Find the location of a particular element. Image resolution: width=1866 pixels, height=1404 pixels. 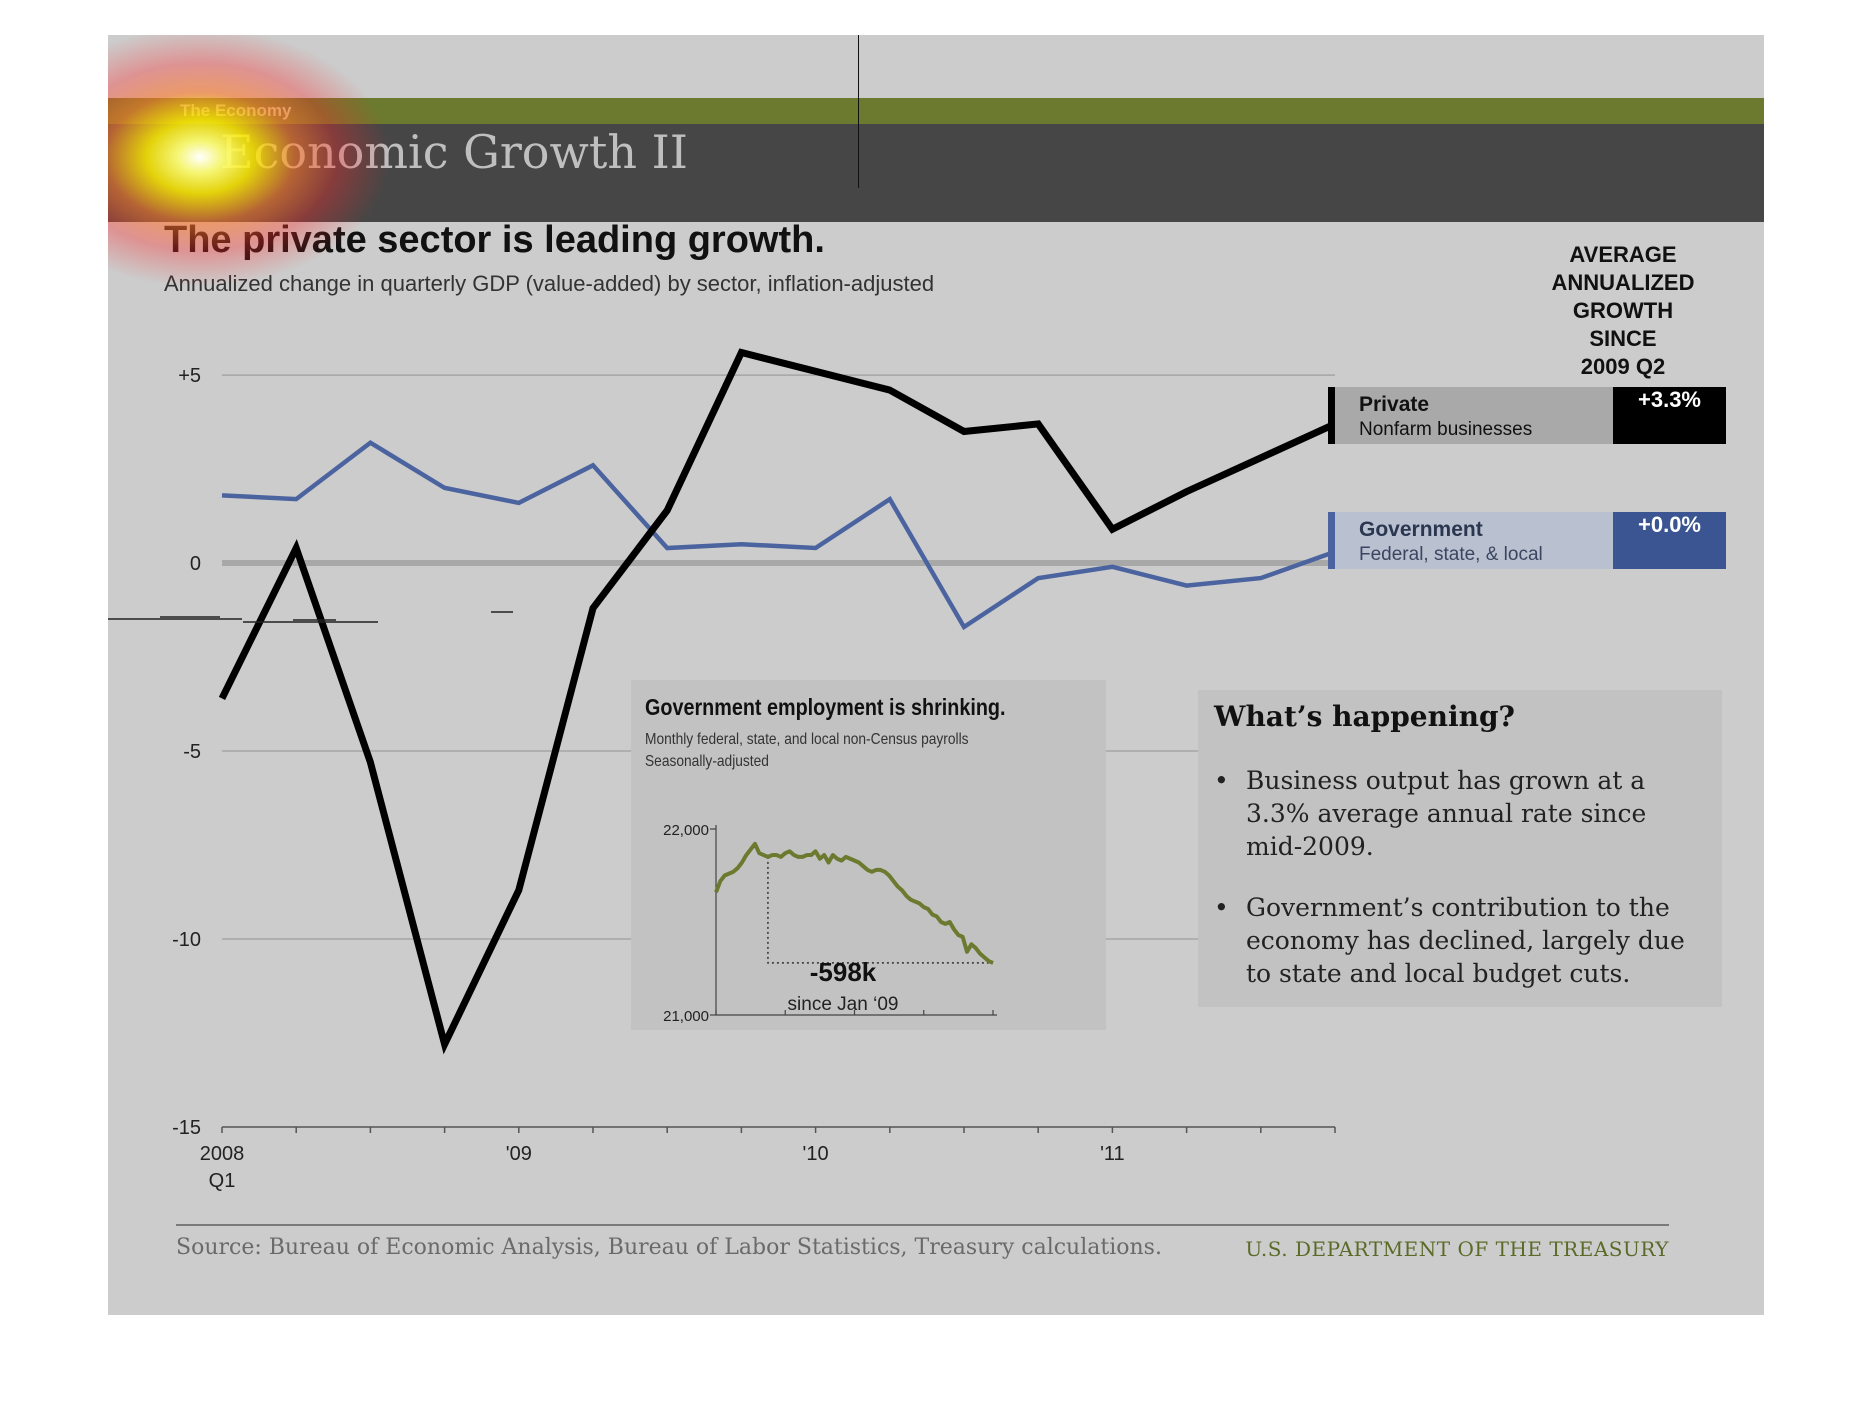

y-tick-label: +5 is located at coordinates (189, 376).